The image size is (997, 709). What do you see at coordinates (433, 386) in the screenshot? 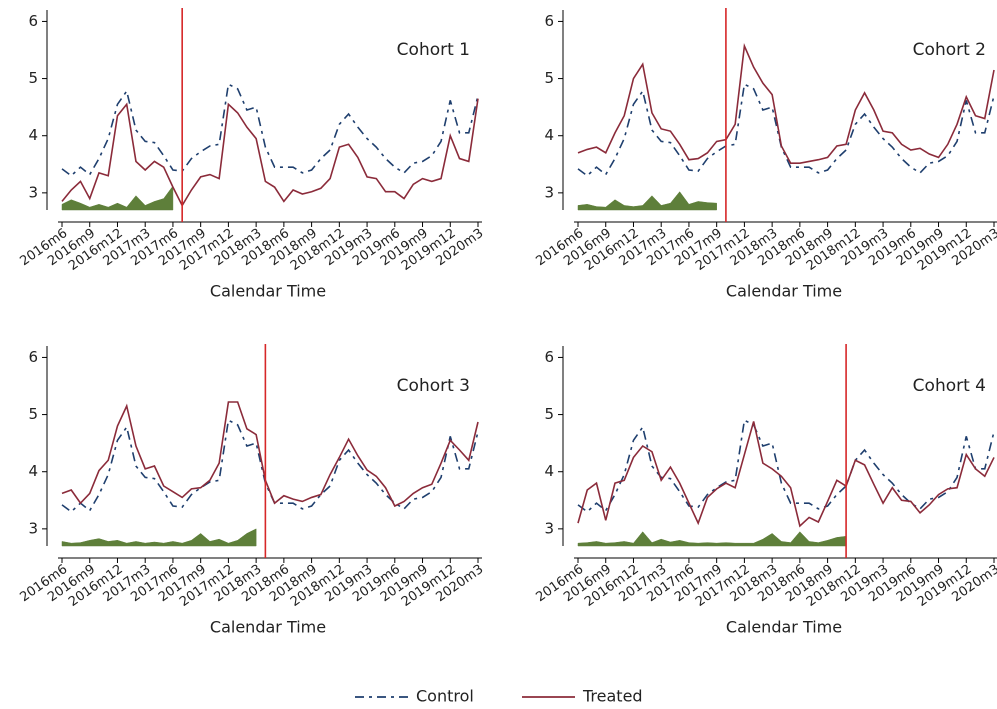
I see `panel-title: Cohort 3` at bounding box center [433, 386].